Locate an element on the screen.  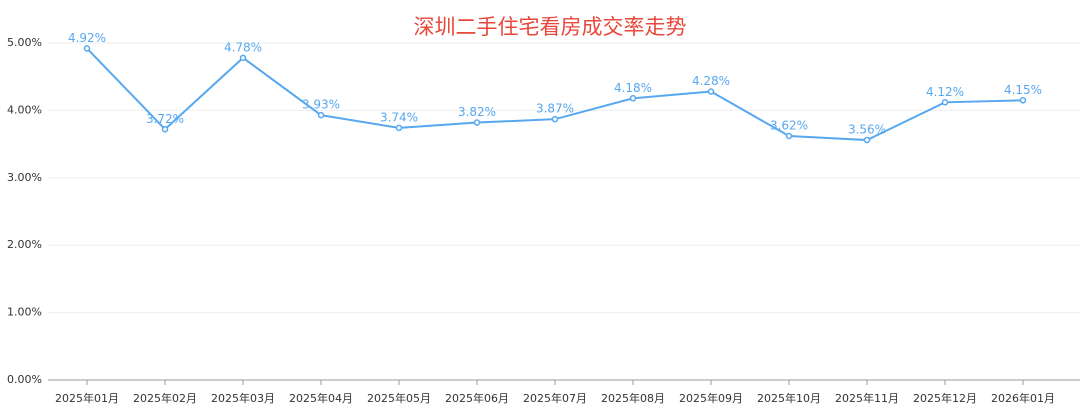
data-label: 3.56% is located at coordinates (867, 130).